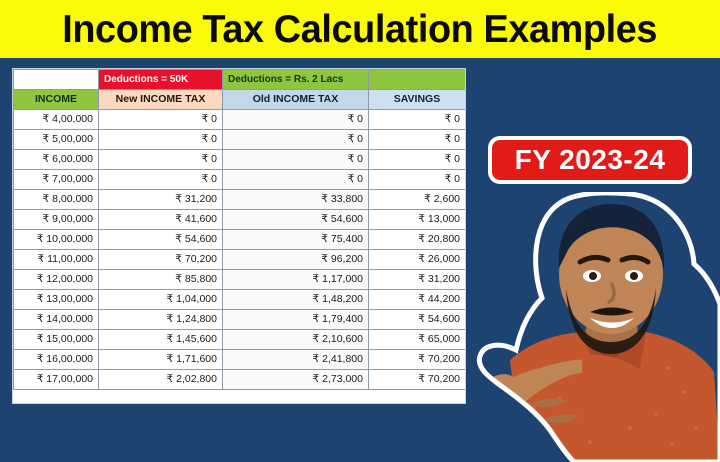 This screenshot has height=462, width=720. Describe the element at coordinates (160, 259) in the screenshot. I see `cell-new-income-tax: ₹ 70,200` at that location.